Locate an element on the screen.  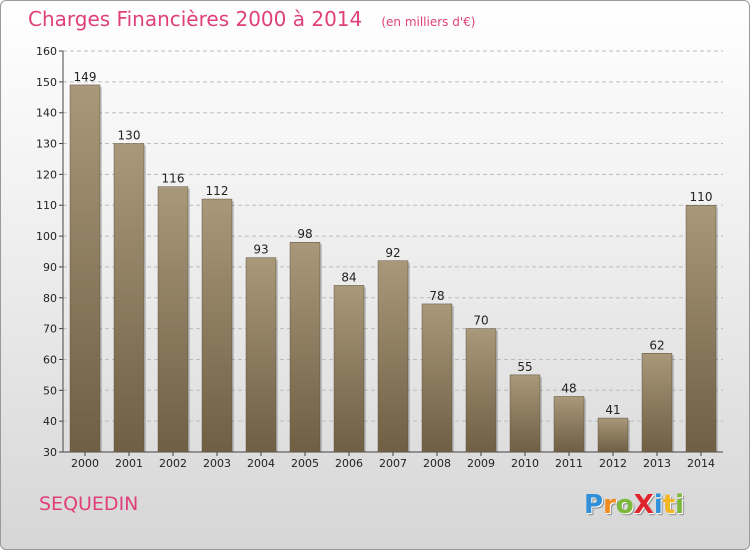
bar-2012 is located at coordinates (613, 435).